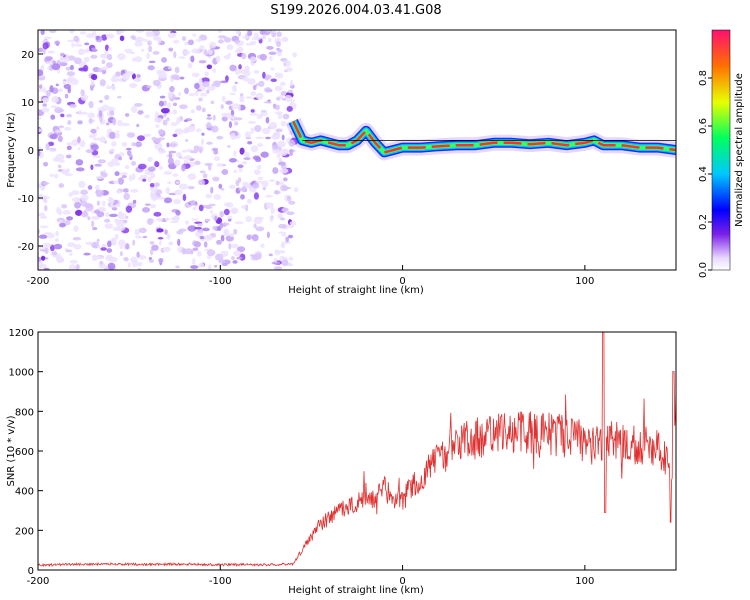 Image resolution: width=750 pixels, height=600 pixels. What do you see at coordinates (24, 452) in the screenshot?
I see `snr-y-tick-label: 600` at bounding box center [24, 452].